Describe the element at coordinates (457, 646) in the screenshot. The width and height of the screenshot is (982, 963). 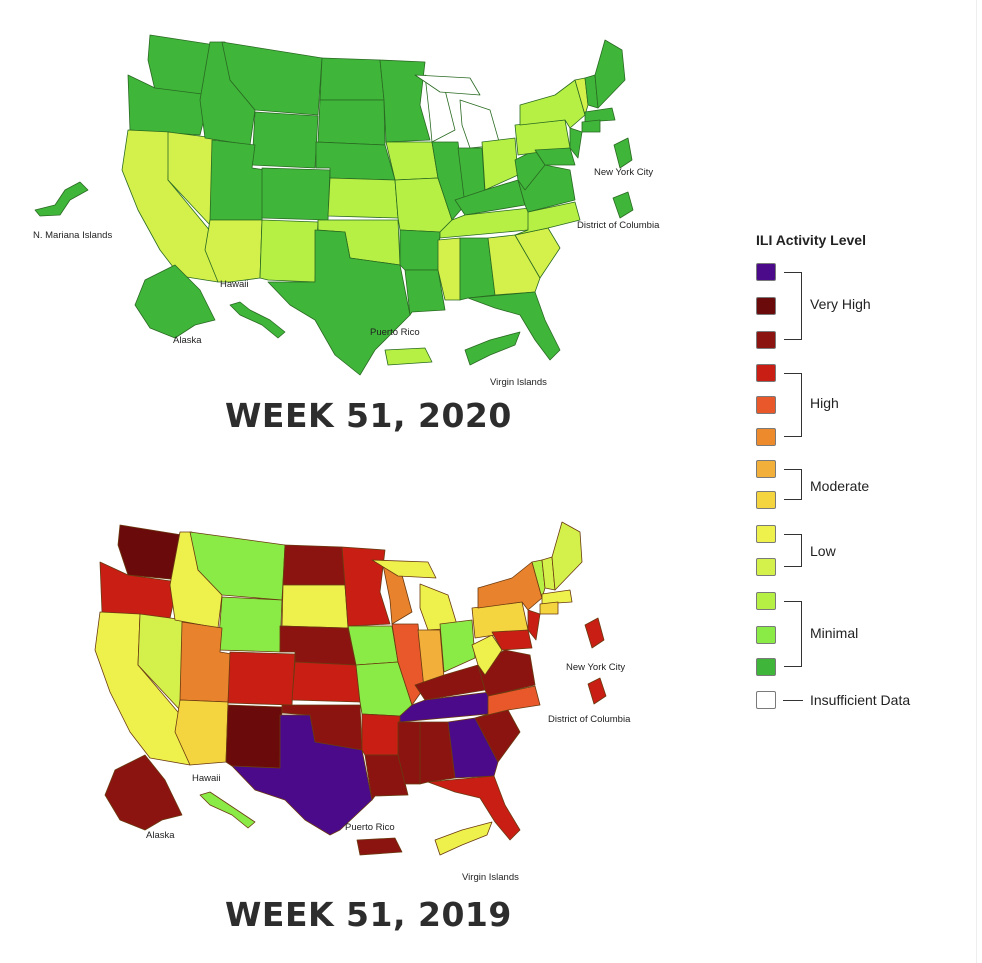
I see `state-oh` at that location.